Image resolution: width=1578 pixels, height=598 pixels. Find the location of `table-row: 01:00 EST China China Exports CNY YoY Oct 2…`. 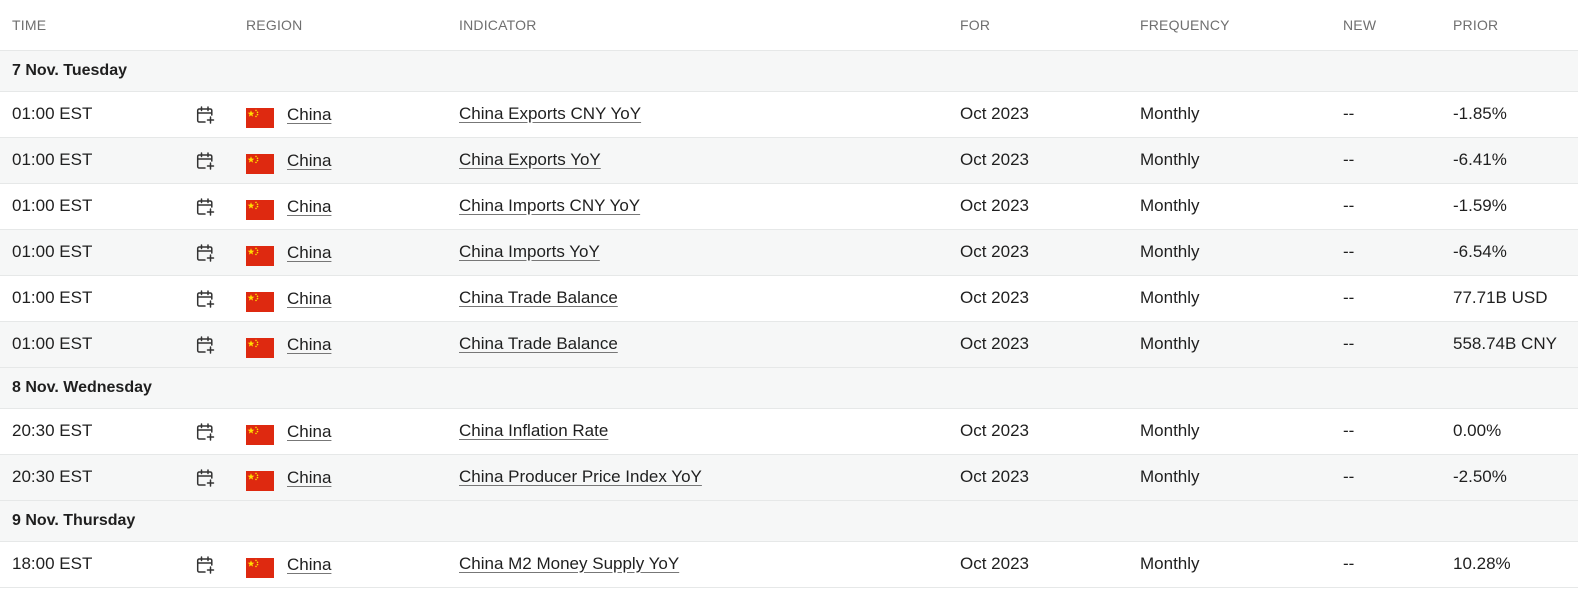

table-row: 01:00 EST China China Exports CNY YoY Oct 2… is located at coordinates (789, 115).